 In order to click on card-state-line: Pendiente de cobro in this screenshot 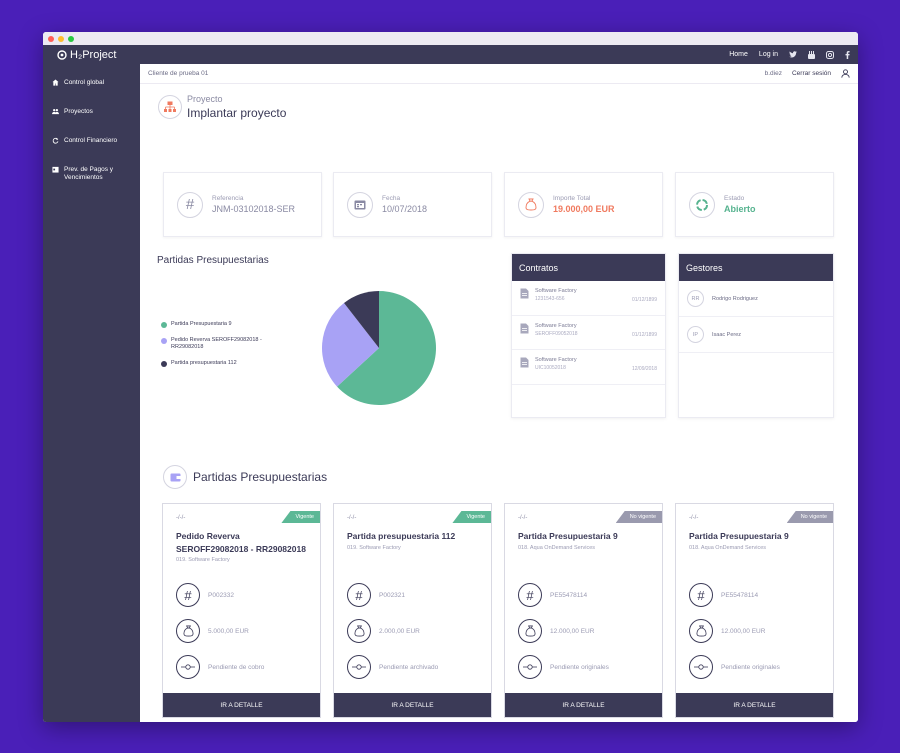, I will do `click(220, 667)`.